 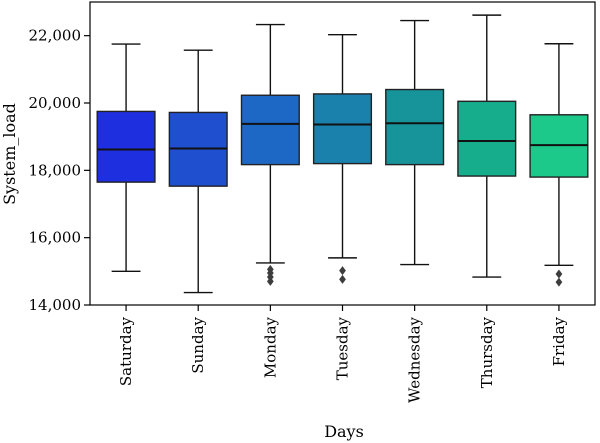 What do you see at coordinates (559, 165) in the screenshot?
I see `box-friday` at bounding box center [559, 165].